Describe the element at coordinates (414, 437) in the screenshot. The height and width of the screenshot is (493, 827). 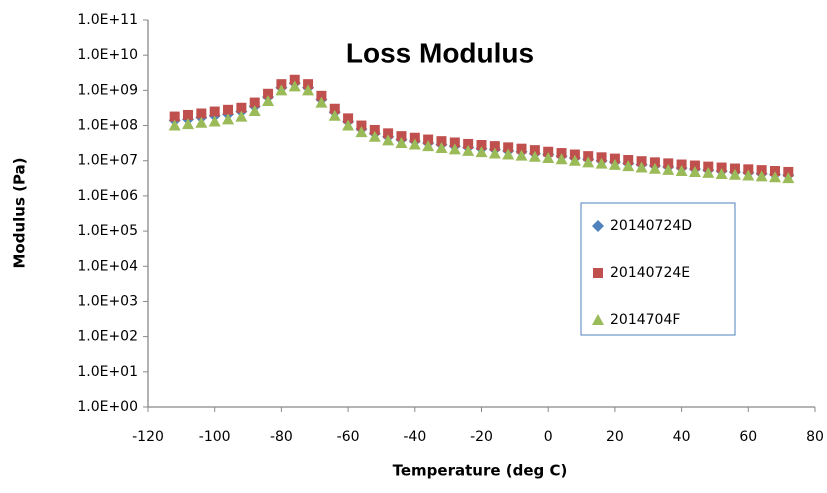
I see `x-tick-label: -40` at that location.